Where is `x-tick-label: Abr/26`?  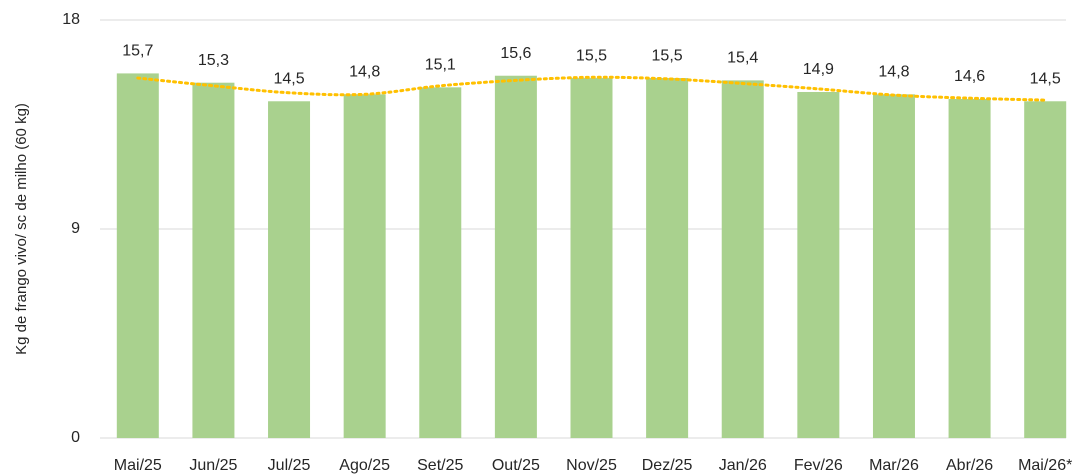 x-tick-label: Abr/26 is located at coordinates (969, 465).